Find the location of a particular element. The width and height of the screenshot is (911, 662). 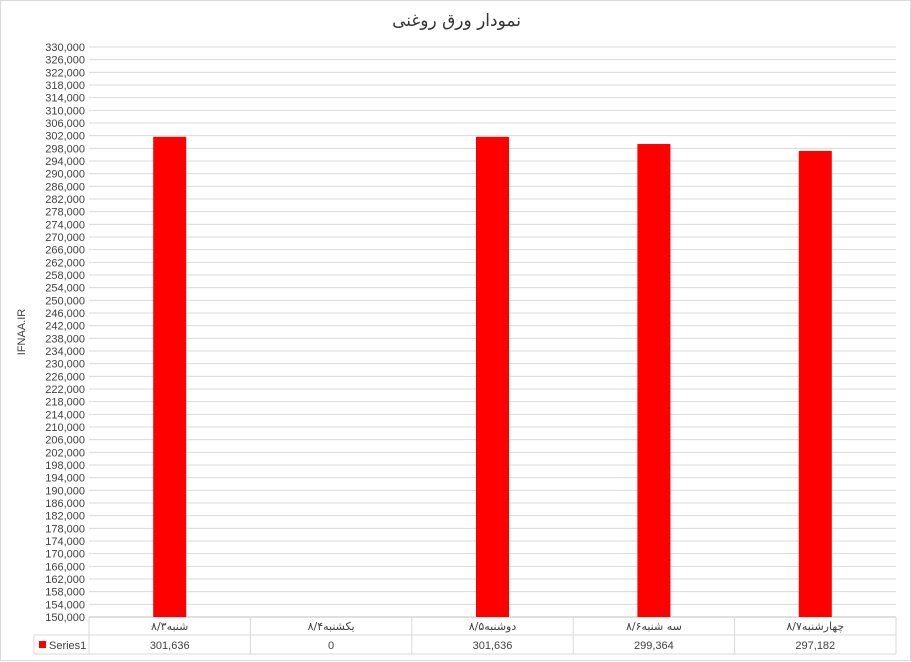

y-axis-label: IFNAA.IR is located at coordinates (22, 332).